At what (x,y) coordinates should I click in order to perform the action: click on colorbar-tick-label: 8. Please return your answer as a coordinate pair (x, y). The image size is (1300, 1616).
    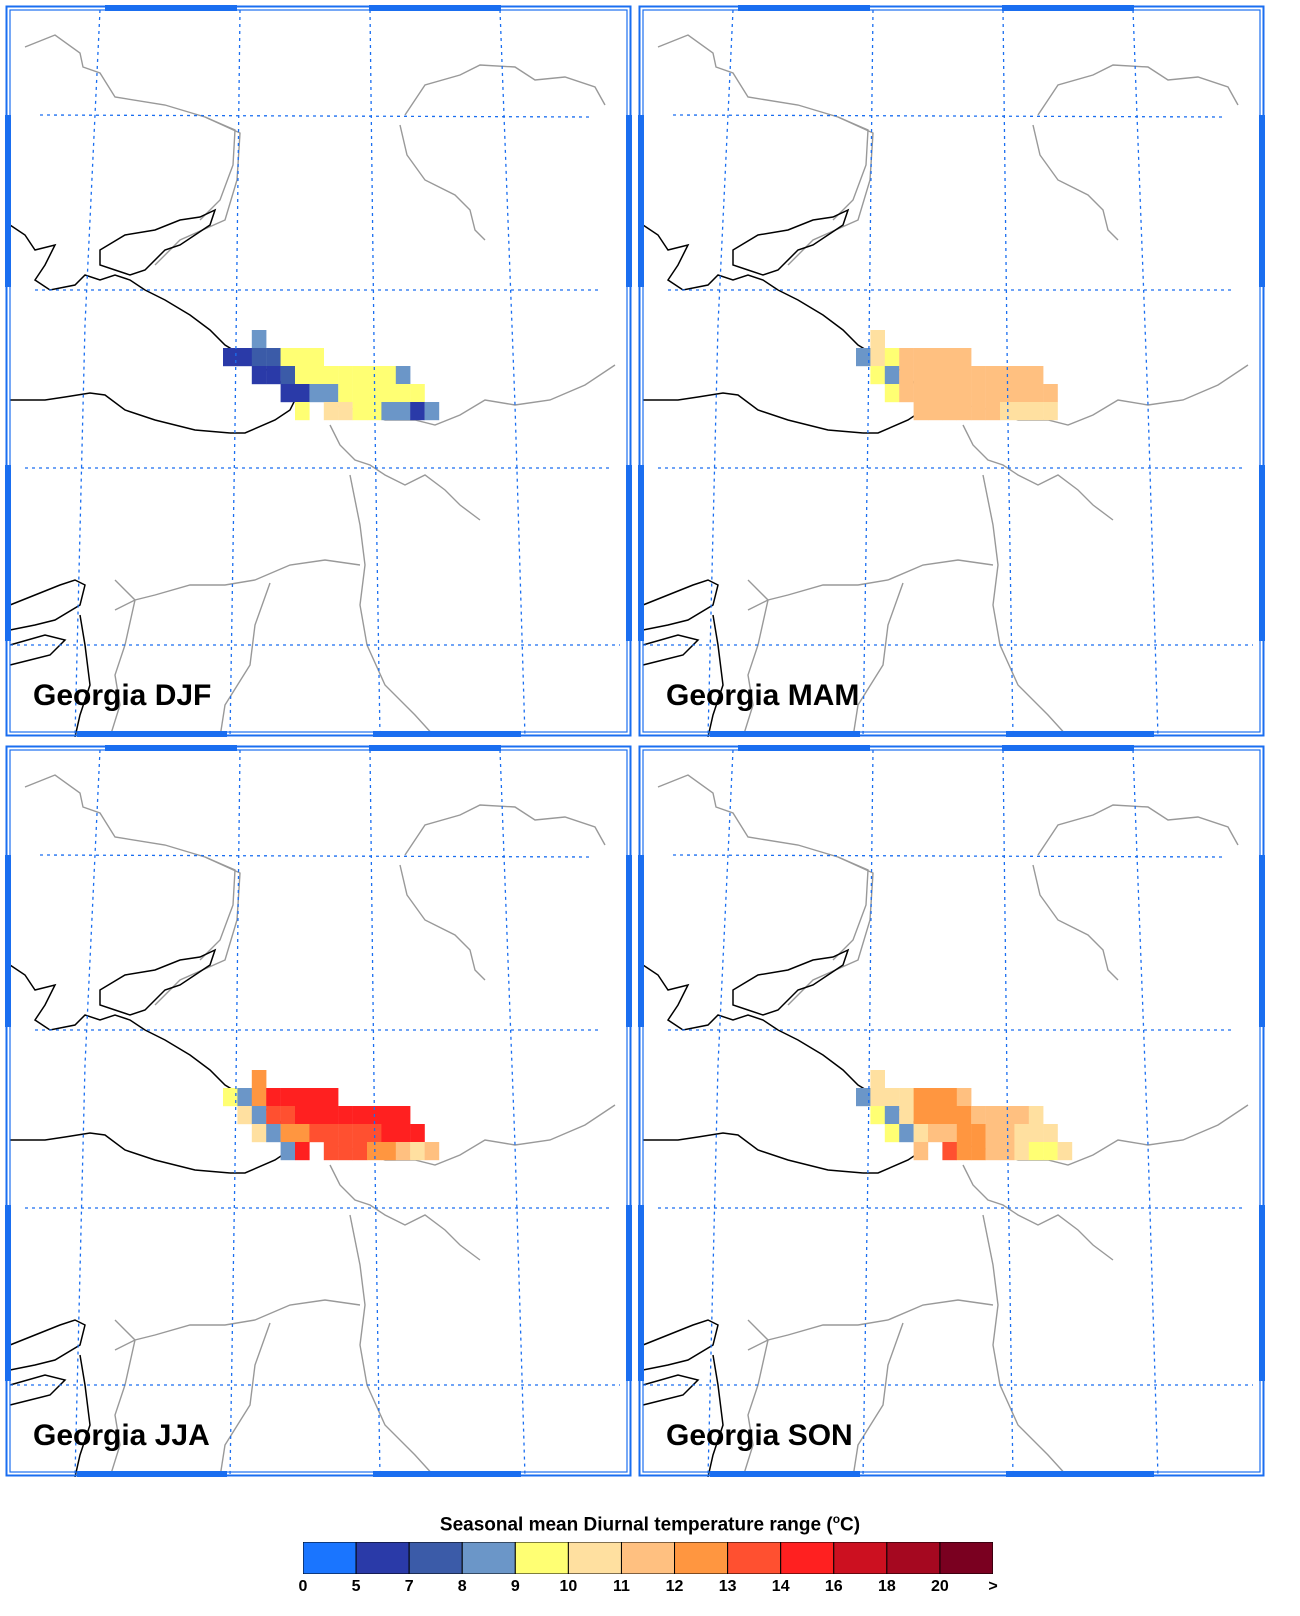
    Looking at the image, I should click on (462, 1586).